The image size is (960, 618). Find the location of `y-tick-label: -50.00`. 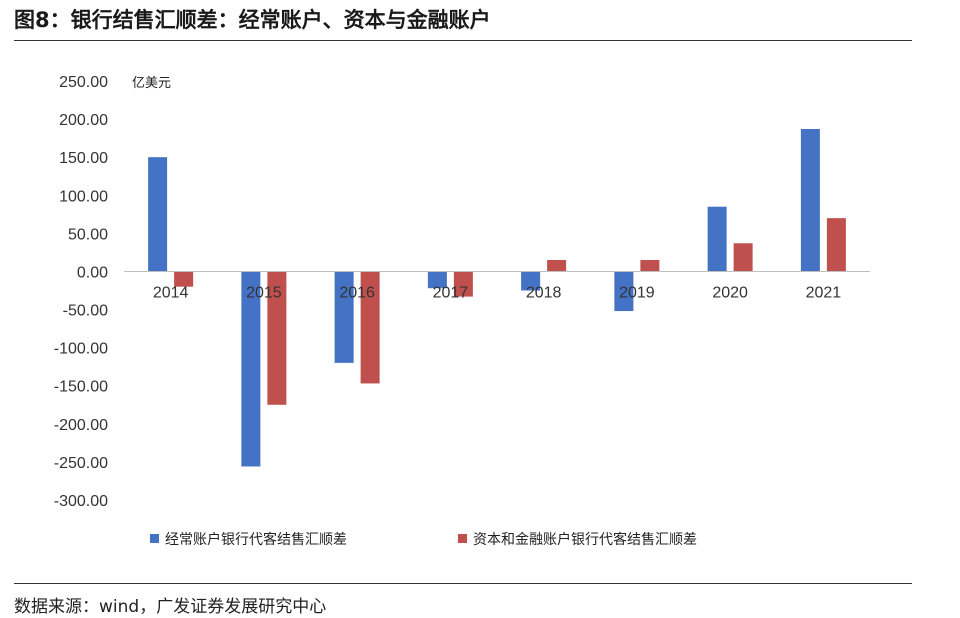

y-tick-label: -50.00 is located at coordinates (85, 311).